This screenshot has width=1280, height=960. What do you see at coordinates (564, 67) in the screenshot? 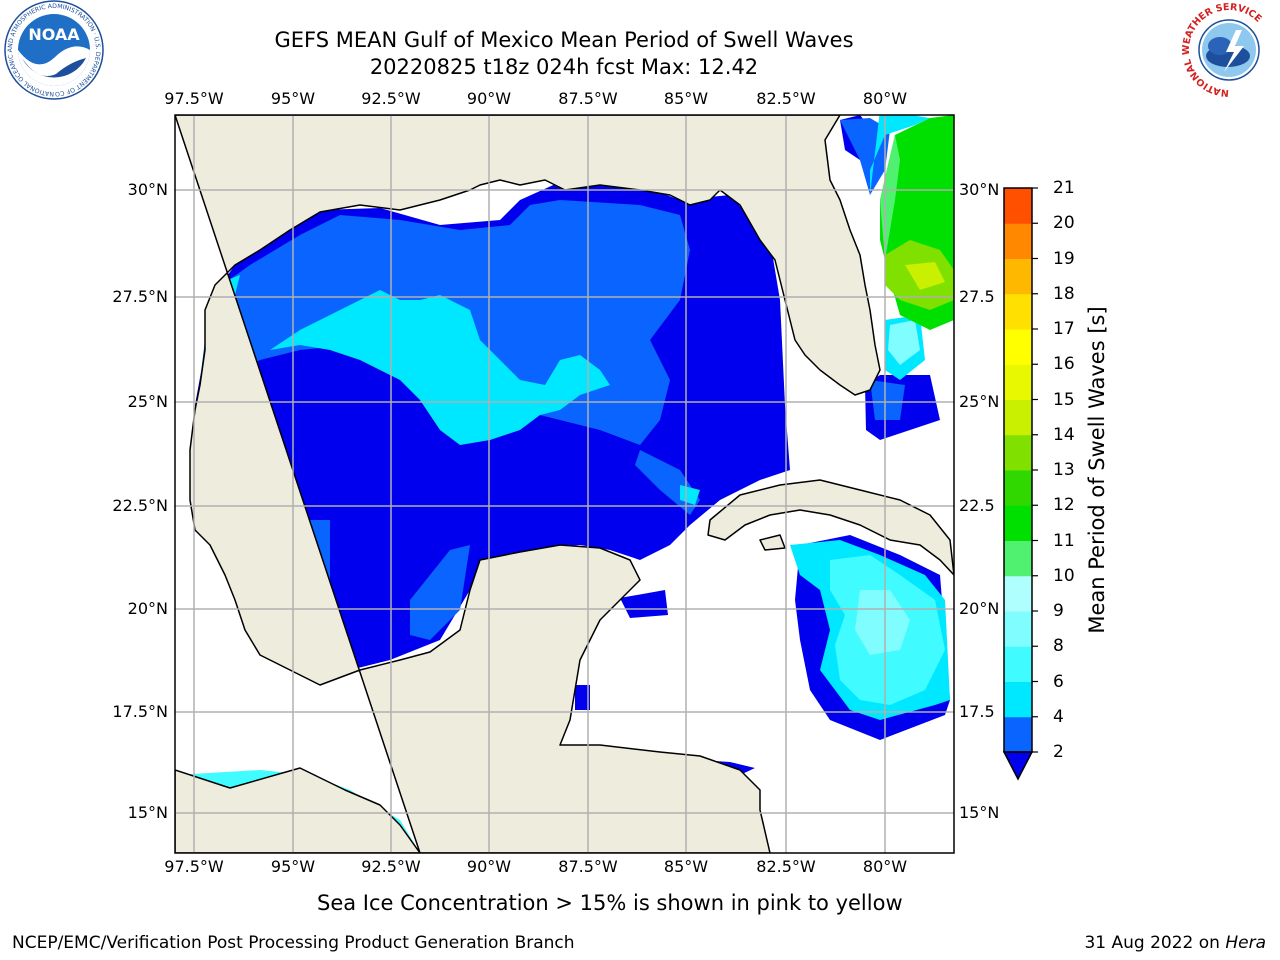
I see `map-title-line2: 20220825 t18z 024h fcst Max: 12.42` at bounding box center [564, 67].